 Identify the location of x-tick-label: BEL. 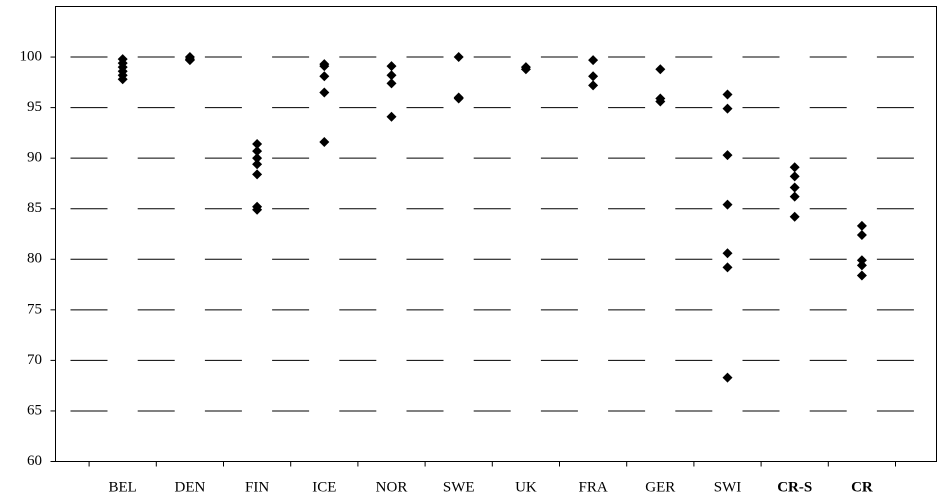
(123, 487).